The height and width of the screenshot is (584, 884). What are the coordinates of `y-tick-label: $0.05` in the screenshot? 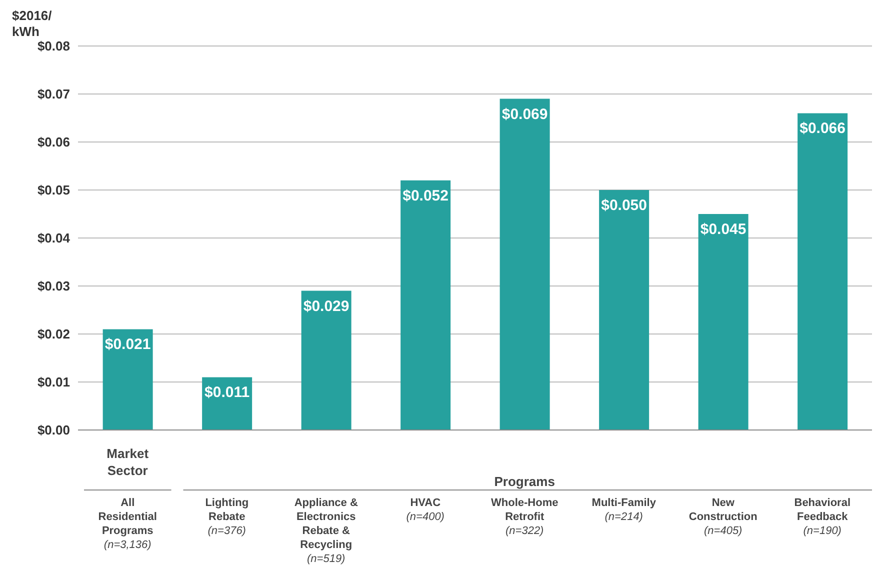 It's located at (53, 190).